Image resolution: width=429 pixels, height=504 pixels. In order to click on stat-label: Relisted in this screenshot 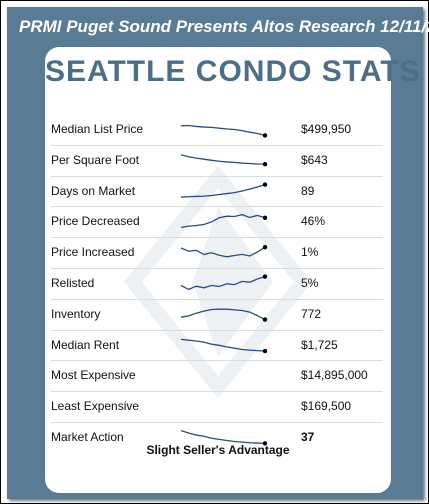, I will do `click(73, 282)`.